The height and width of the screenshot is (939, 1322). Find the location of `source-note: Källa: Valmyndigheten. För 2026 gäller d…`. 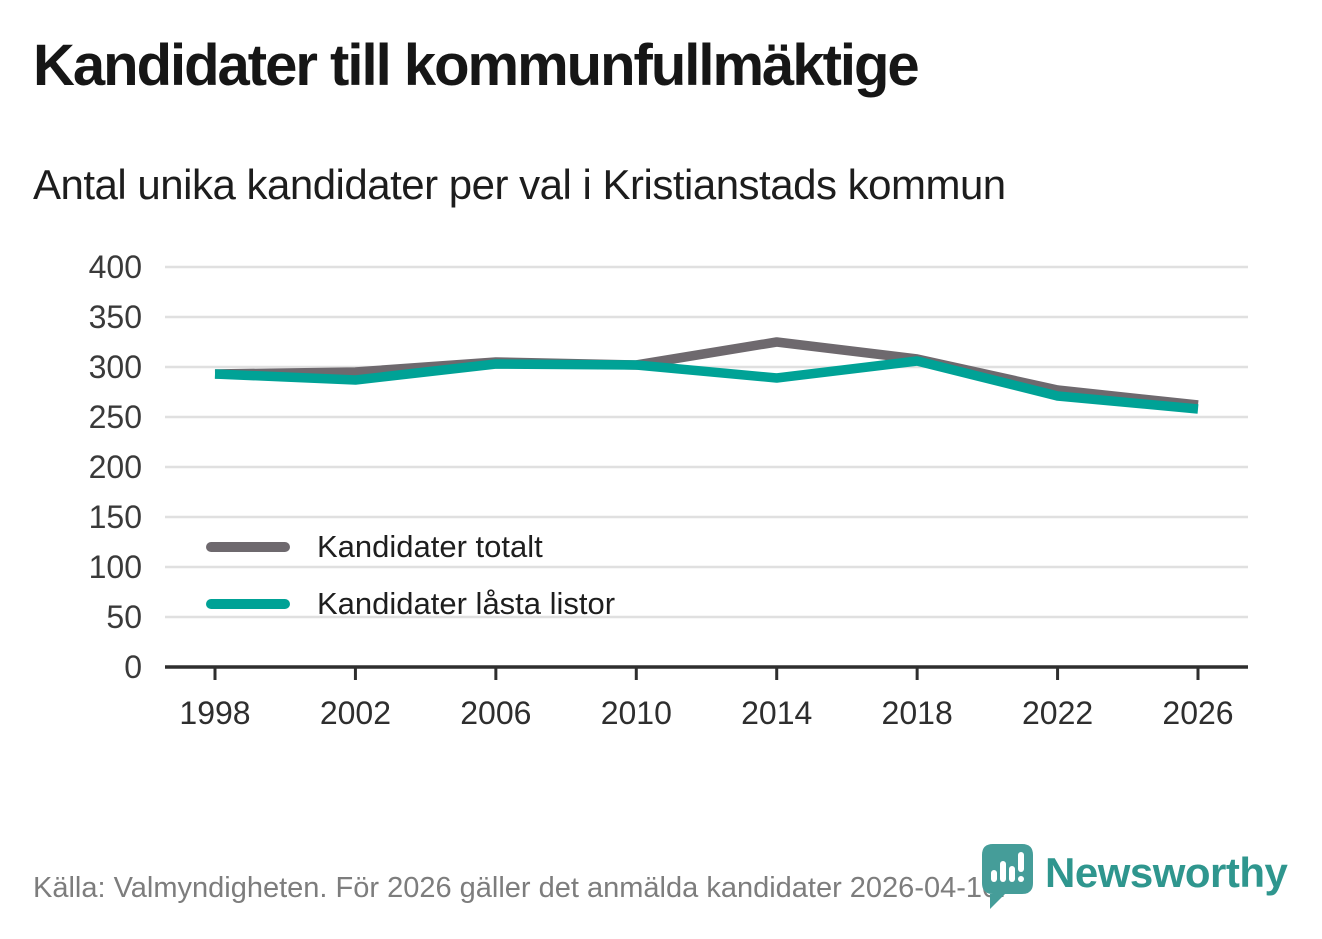

source-note: Källa: Valmyndigheten. För 2026 gäller d… is located at coordinates (520, 888).